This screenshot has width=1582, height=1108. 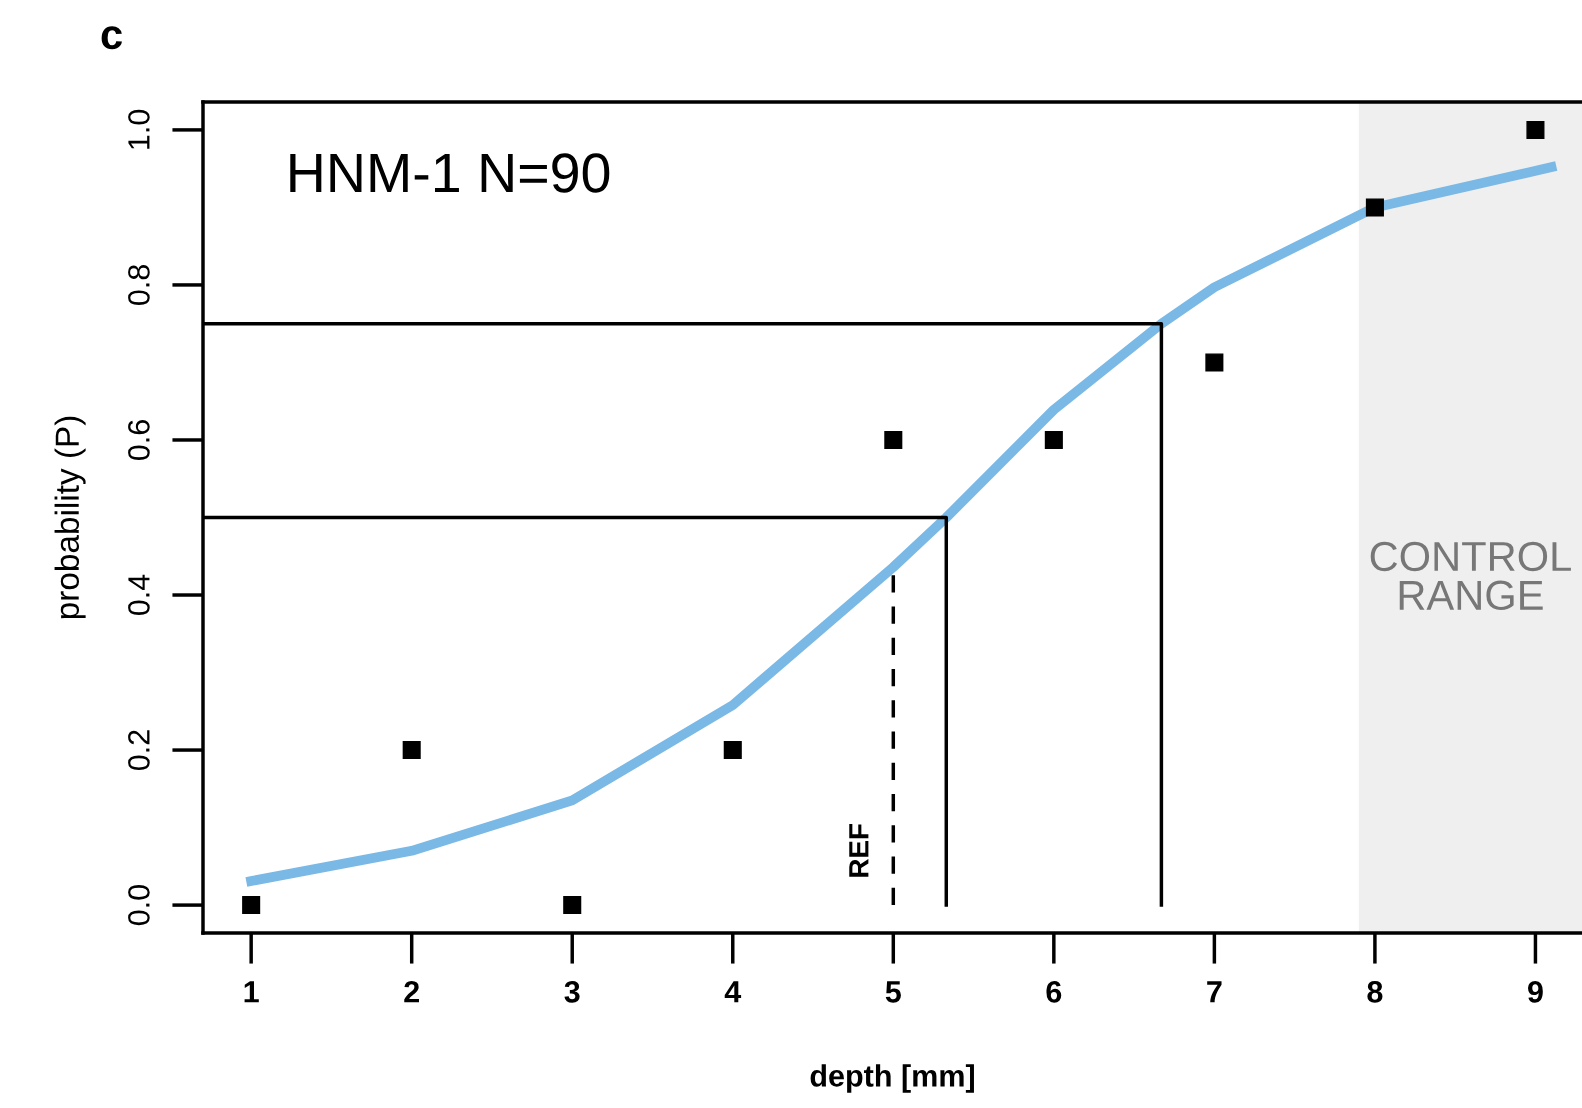 What do you see at coordinates (251, 992) in the screenshot?
I see `x-tick-label: 1` at bounding box center [251, 992].